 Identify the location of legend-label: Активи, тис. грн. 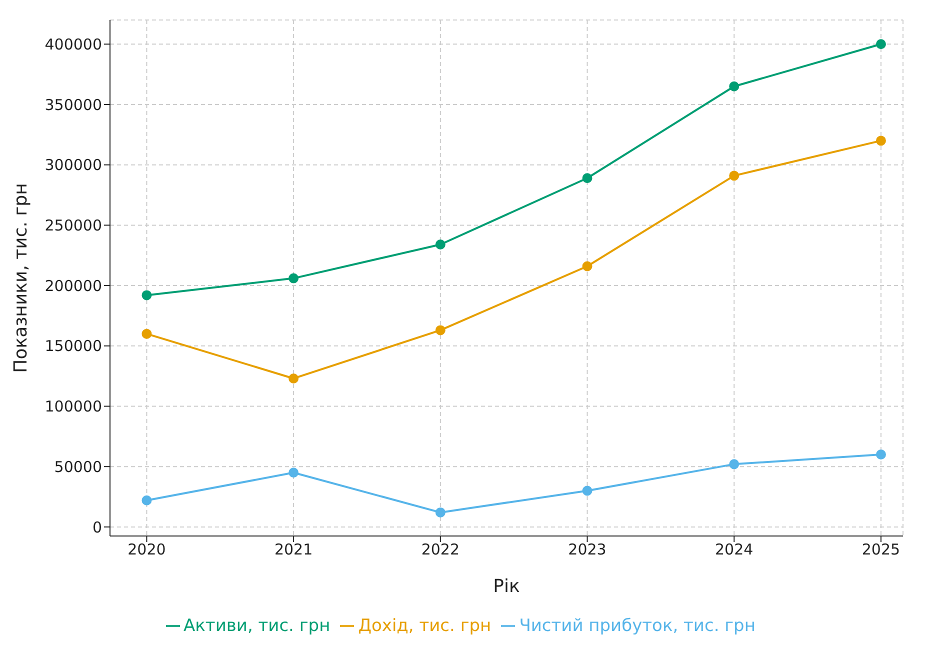
(257, 626).